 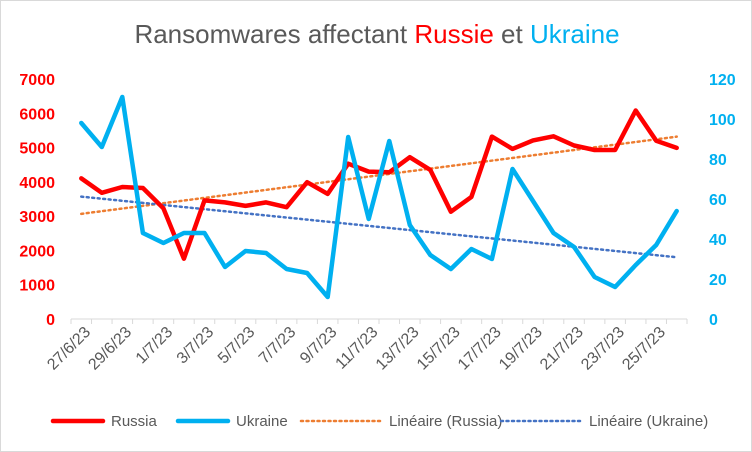 I want to click on y-right-tick-label: 100, so click(x=722, y=120).